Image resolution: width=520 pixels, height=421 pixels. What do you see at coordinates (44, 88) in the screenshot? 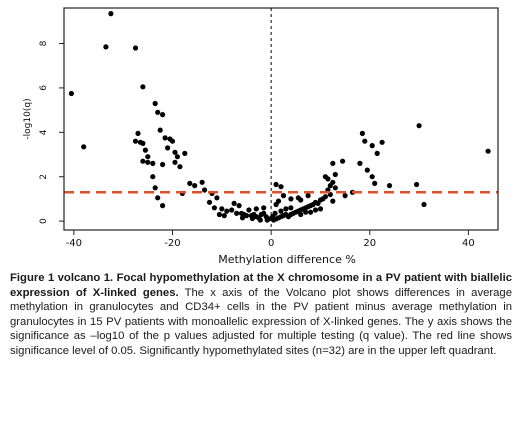
I see `y-tick-label: 6` at bounding box center [44, 88].